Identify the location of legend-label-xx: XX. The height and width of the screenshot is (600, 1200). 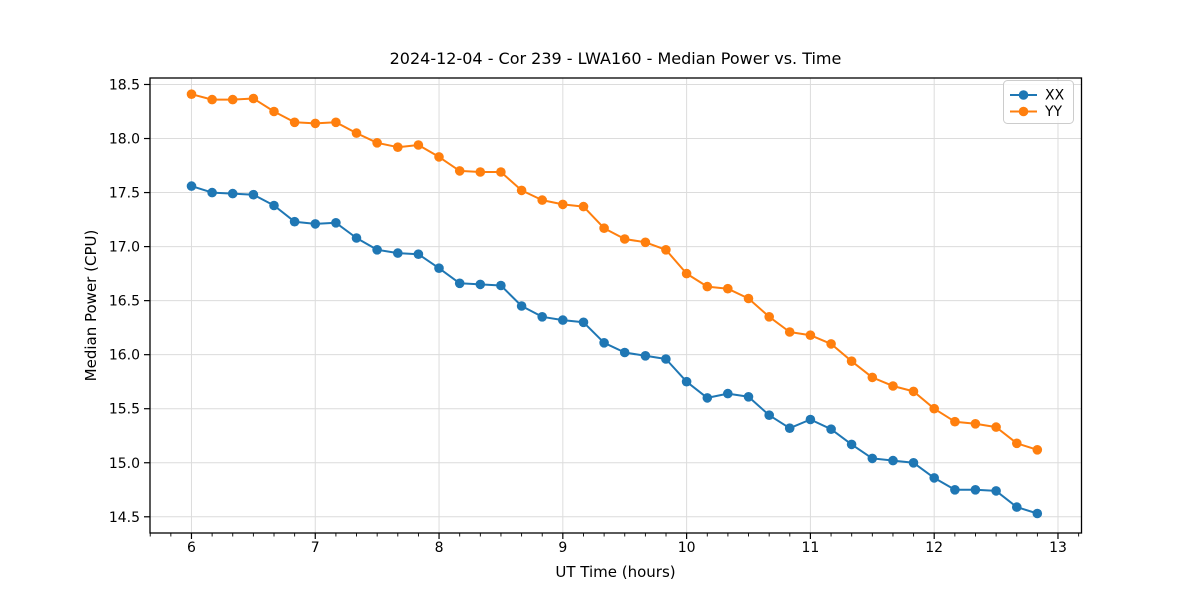
(1055, 96).